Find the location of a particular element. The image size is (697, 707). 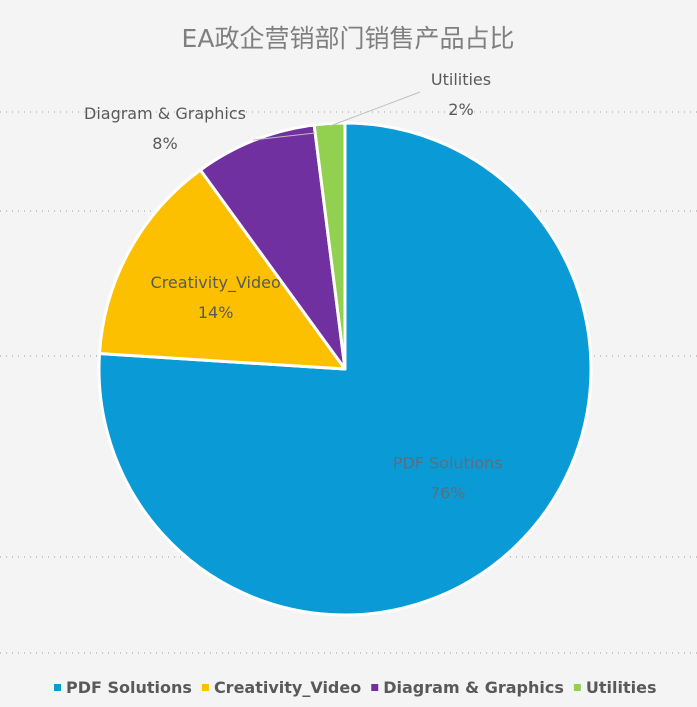

chart-title: EA政企营销部门销售产品占比 is located at coordinates (348, 38).